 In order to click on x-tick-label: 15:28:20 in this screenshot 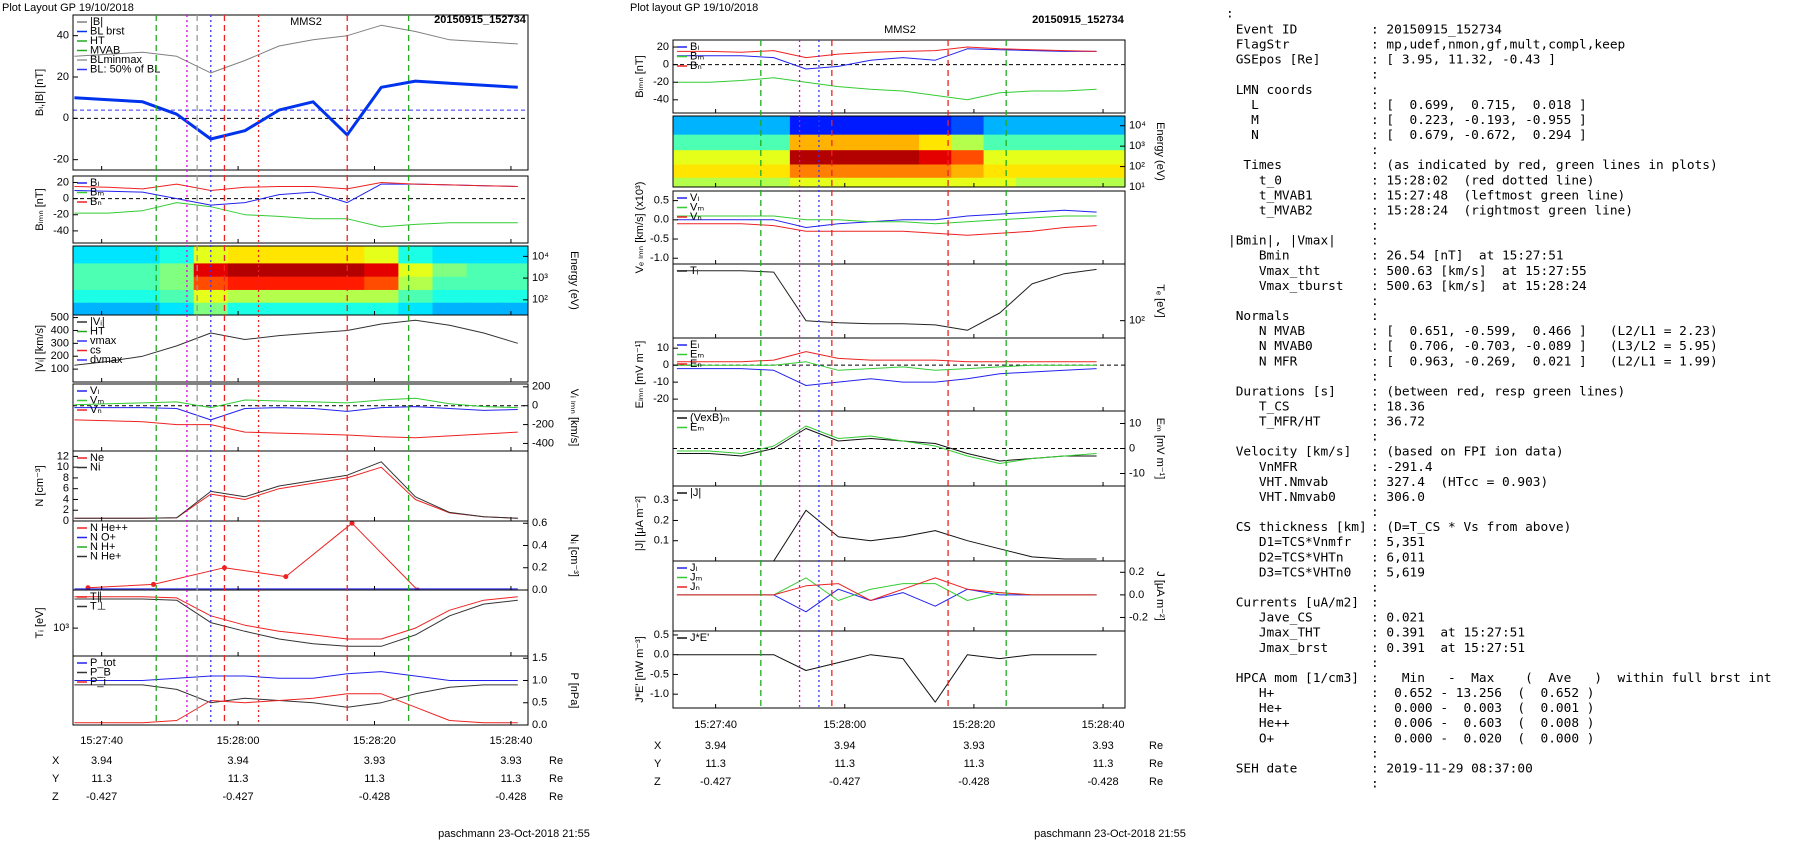, I will do `click(374, 741)`.